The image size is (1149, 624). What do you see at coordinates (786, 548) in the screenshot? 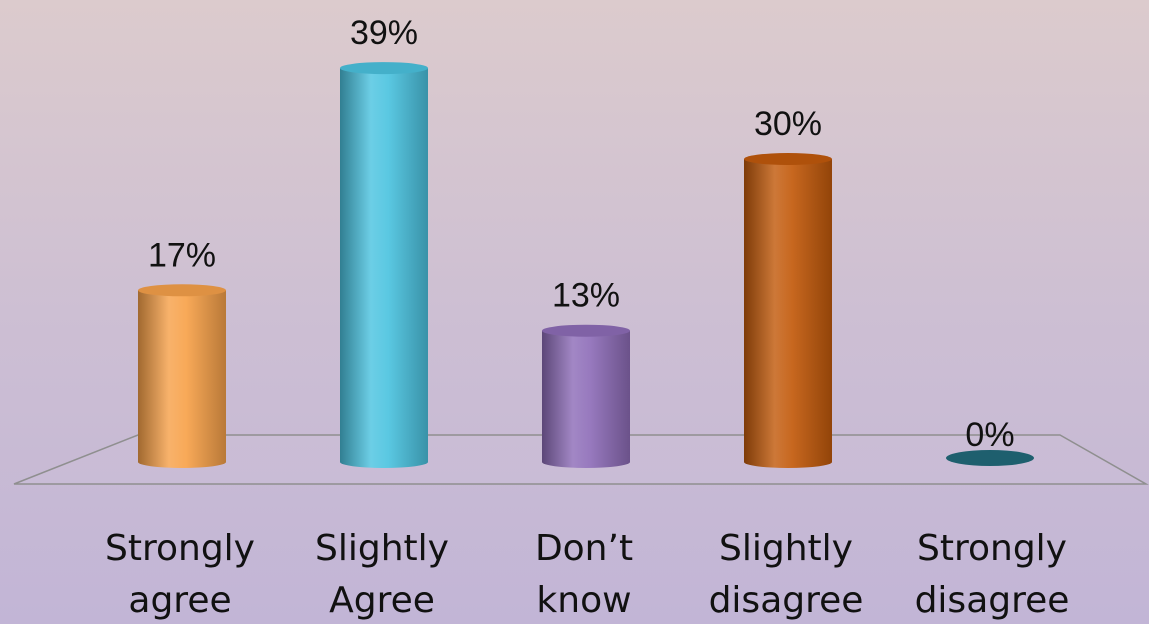
I see `category-label-slightly-disagree-line-1: Slightly` at bounding box center [786, 548].